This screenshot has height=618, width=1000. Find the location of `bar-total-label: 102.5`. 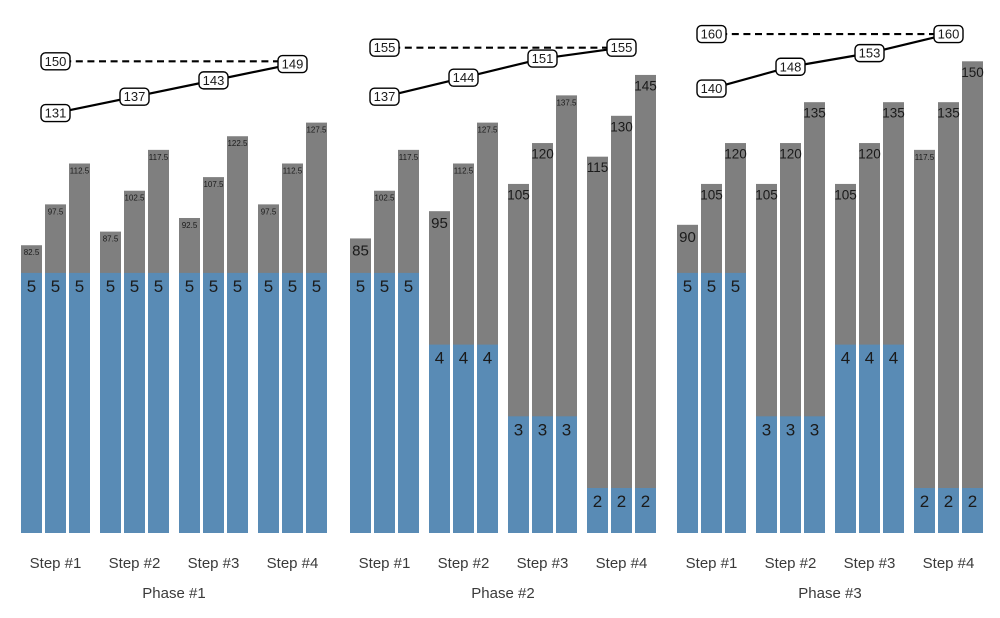

bar-total-label: 102.5 is located at coordinates (384, 198).